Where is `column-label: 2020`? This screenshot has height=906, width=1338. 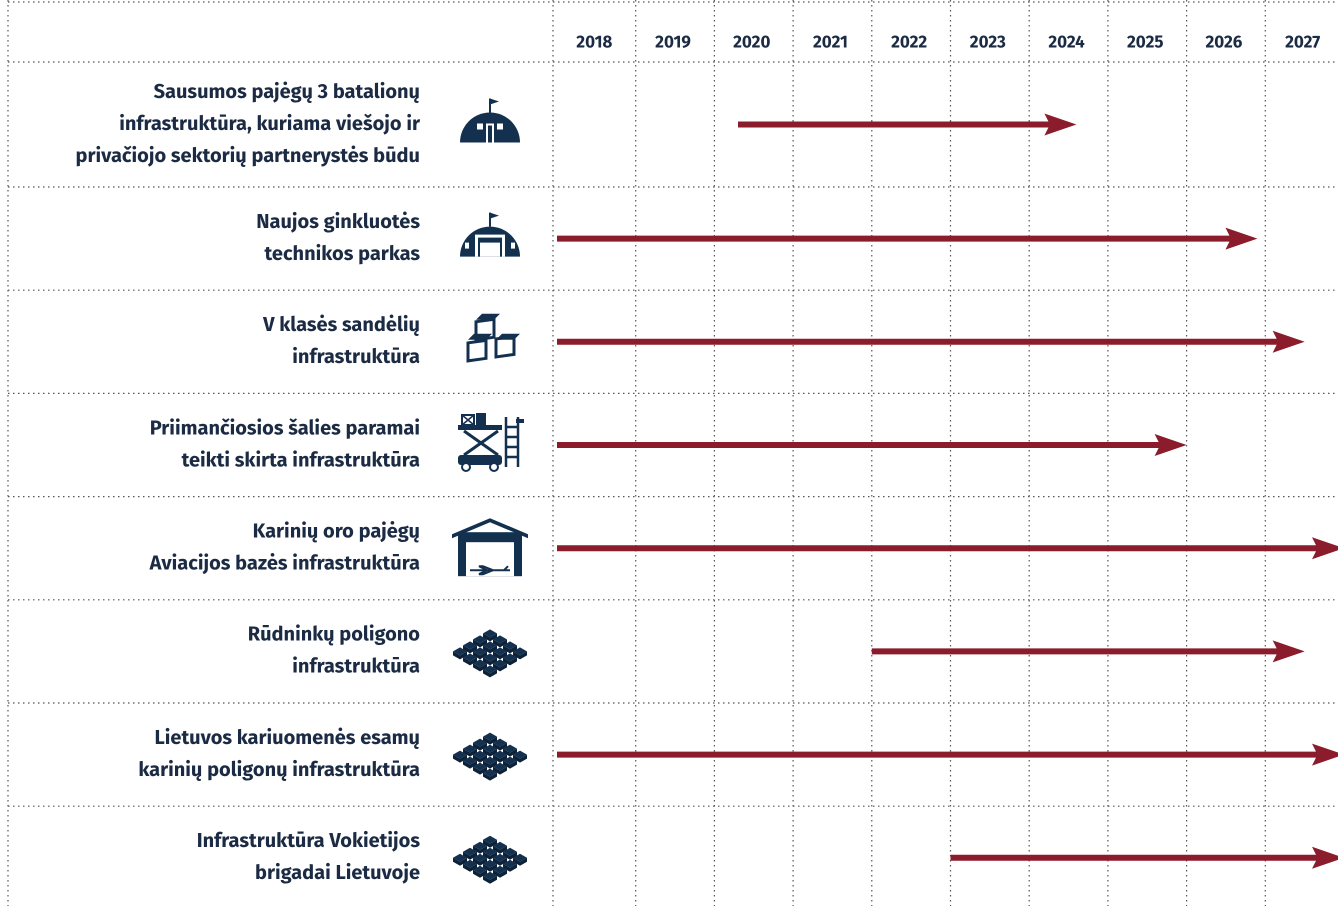
column-label: 2020 is located at coordinates (751, 42).